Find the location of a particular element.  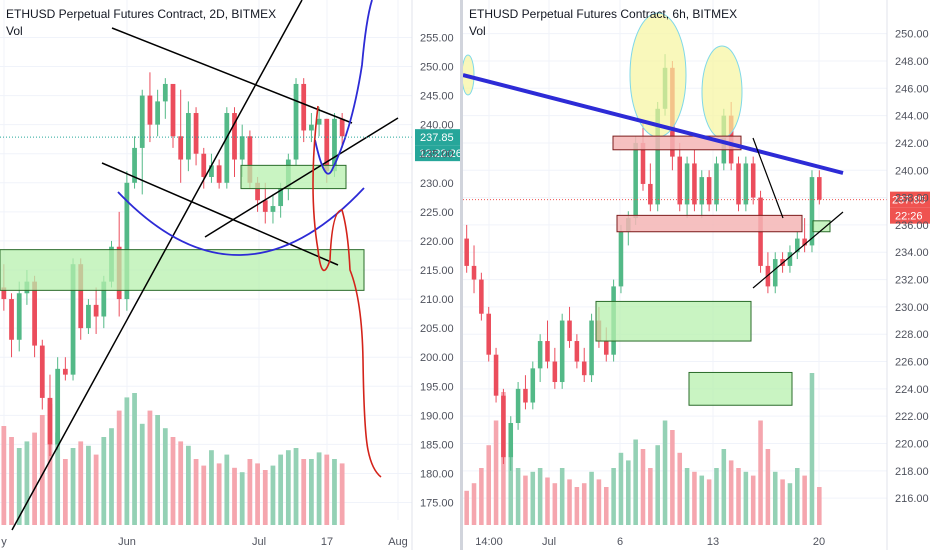

price-tick-label: 195.00 is located at coordinates (437, 387).